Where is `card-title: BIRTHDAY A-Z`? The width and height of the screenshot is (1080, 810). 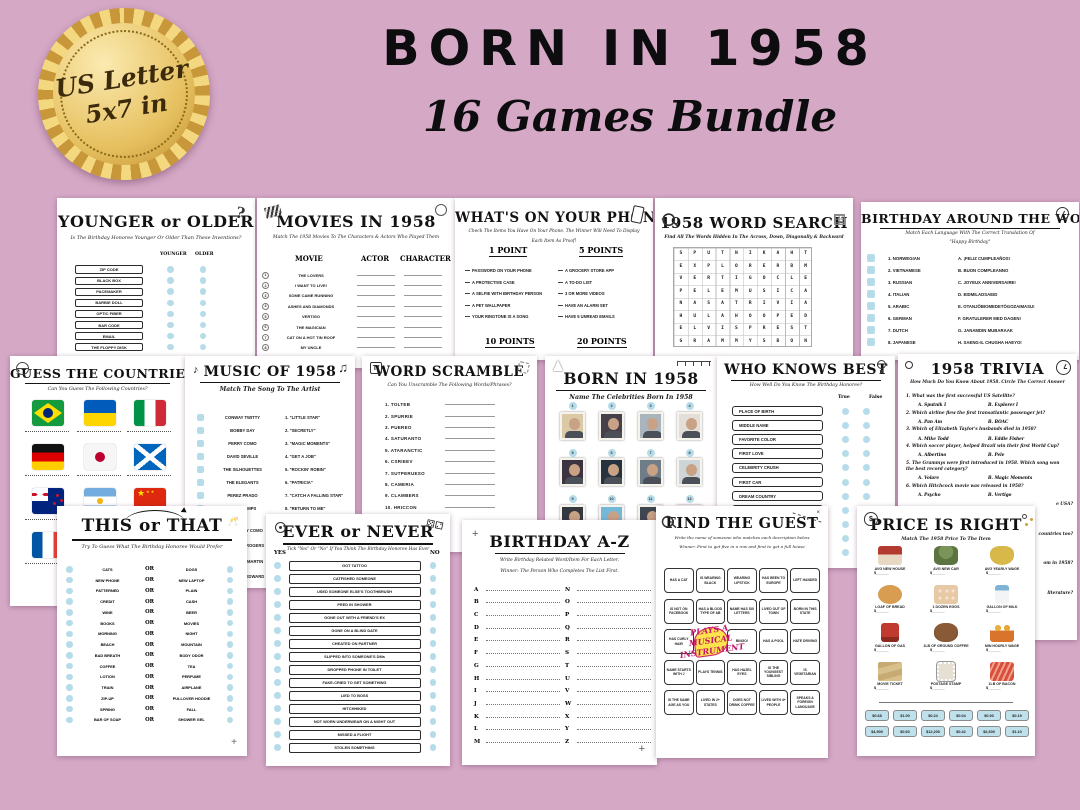
card-title: BIRTHDAY A-Z is located at coordinates (559, 541).